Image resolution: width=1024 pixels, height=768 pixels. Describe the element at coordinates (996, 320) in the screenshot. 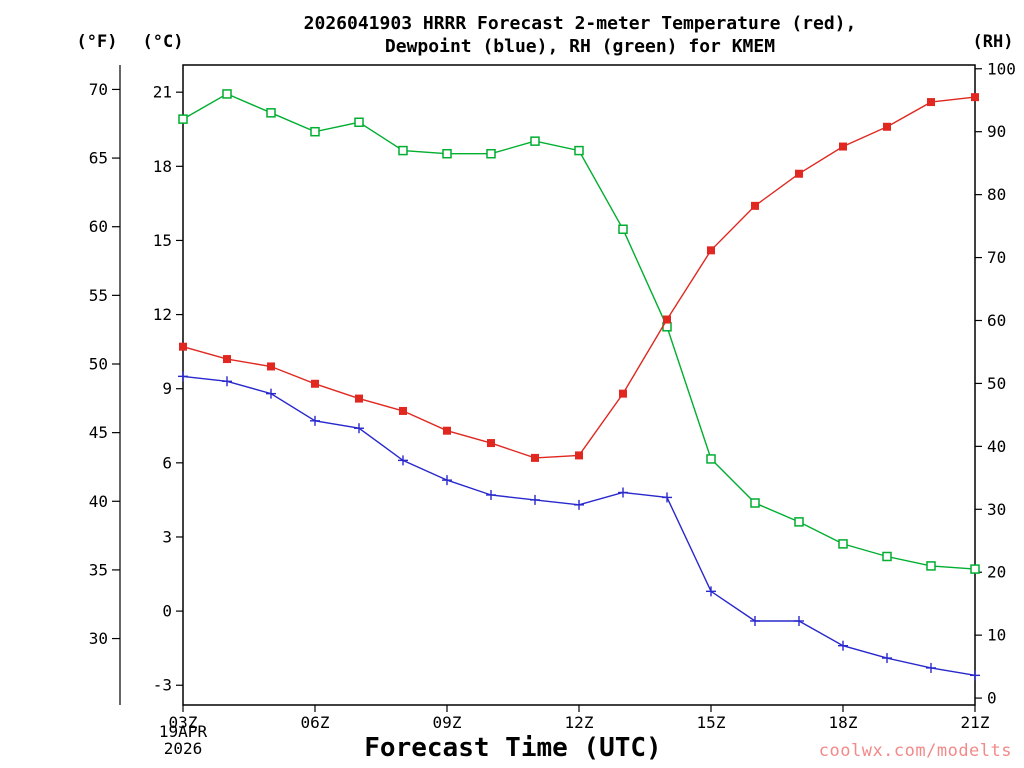

I see `rh-tick-label: 60` at that location.